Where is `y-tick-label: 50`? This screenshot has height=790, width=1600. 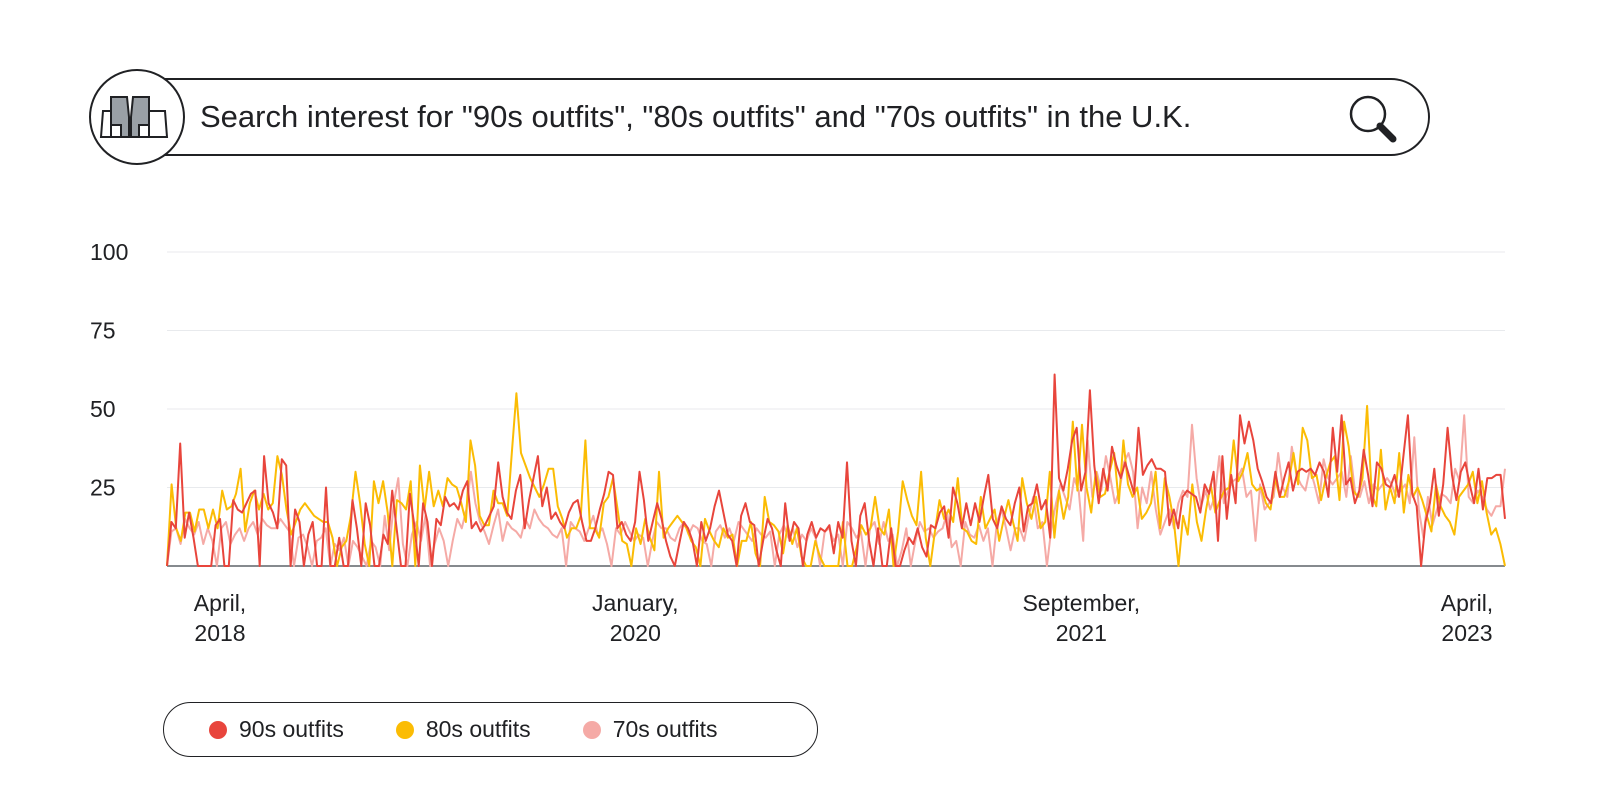 y-tick-label: 50 is located at coordinates (103, 409).